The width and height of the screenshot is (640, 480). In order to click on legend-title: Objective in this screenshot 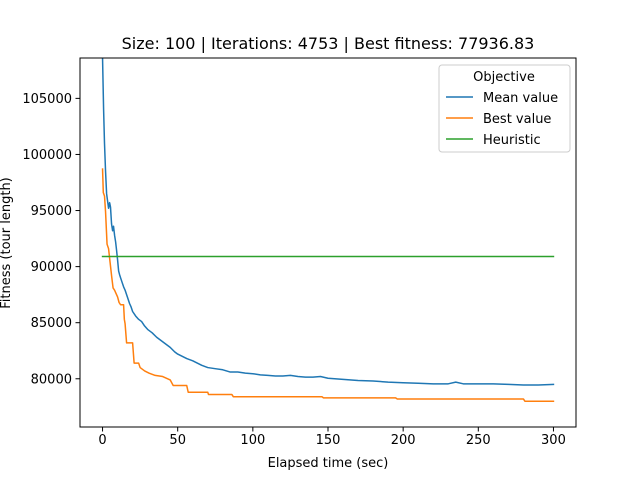, I will do `click(504, 77)`.